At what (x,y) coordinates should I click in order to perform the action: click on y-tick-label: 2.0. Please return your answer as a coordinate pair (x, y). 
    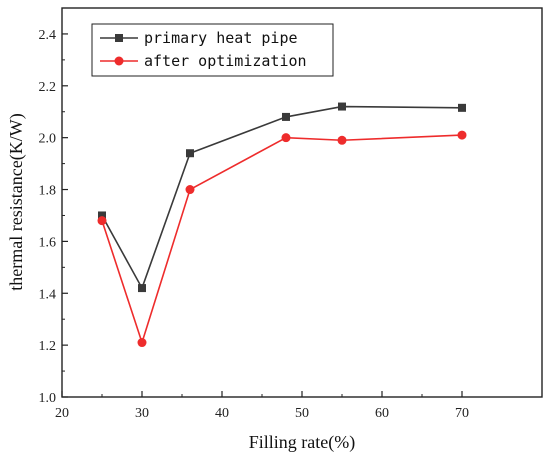
    Looking at the image, I should click on (48, 139).